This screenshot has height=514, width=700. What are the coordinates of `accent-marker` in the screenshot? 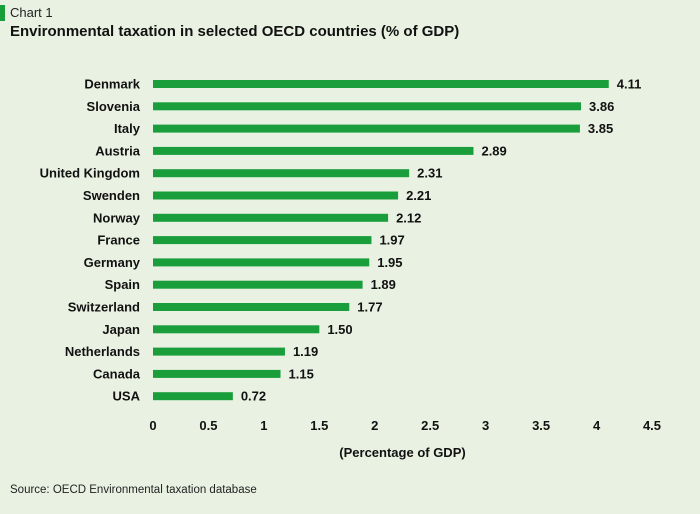 It's located at (2, 13).